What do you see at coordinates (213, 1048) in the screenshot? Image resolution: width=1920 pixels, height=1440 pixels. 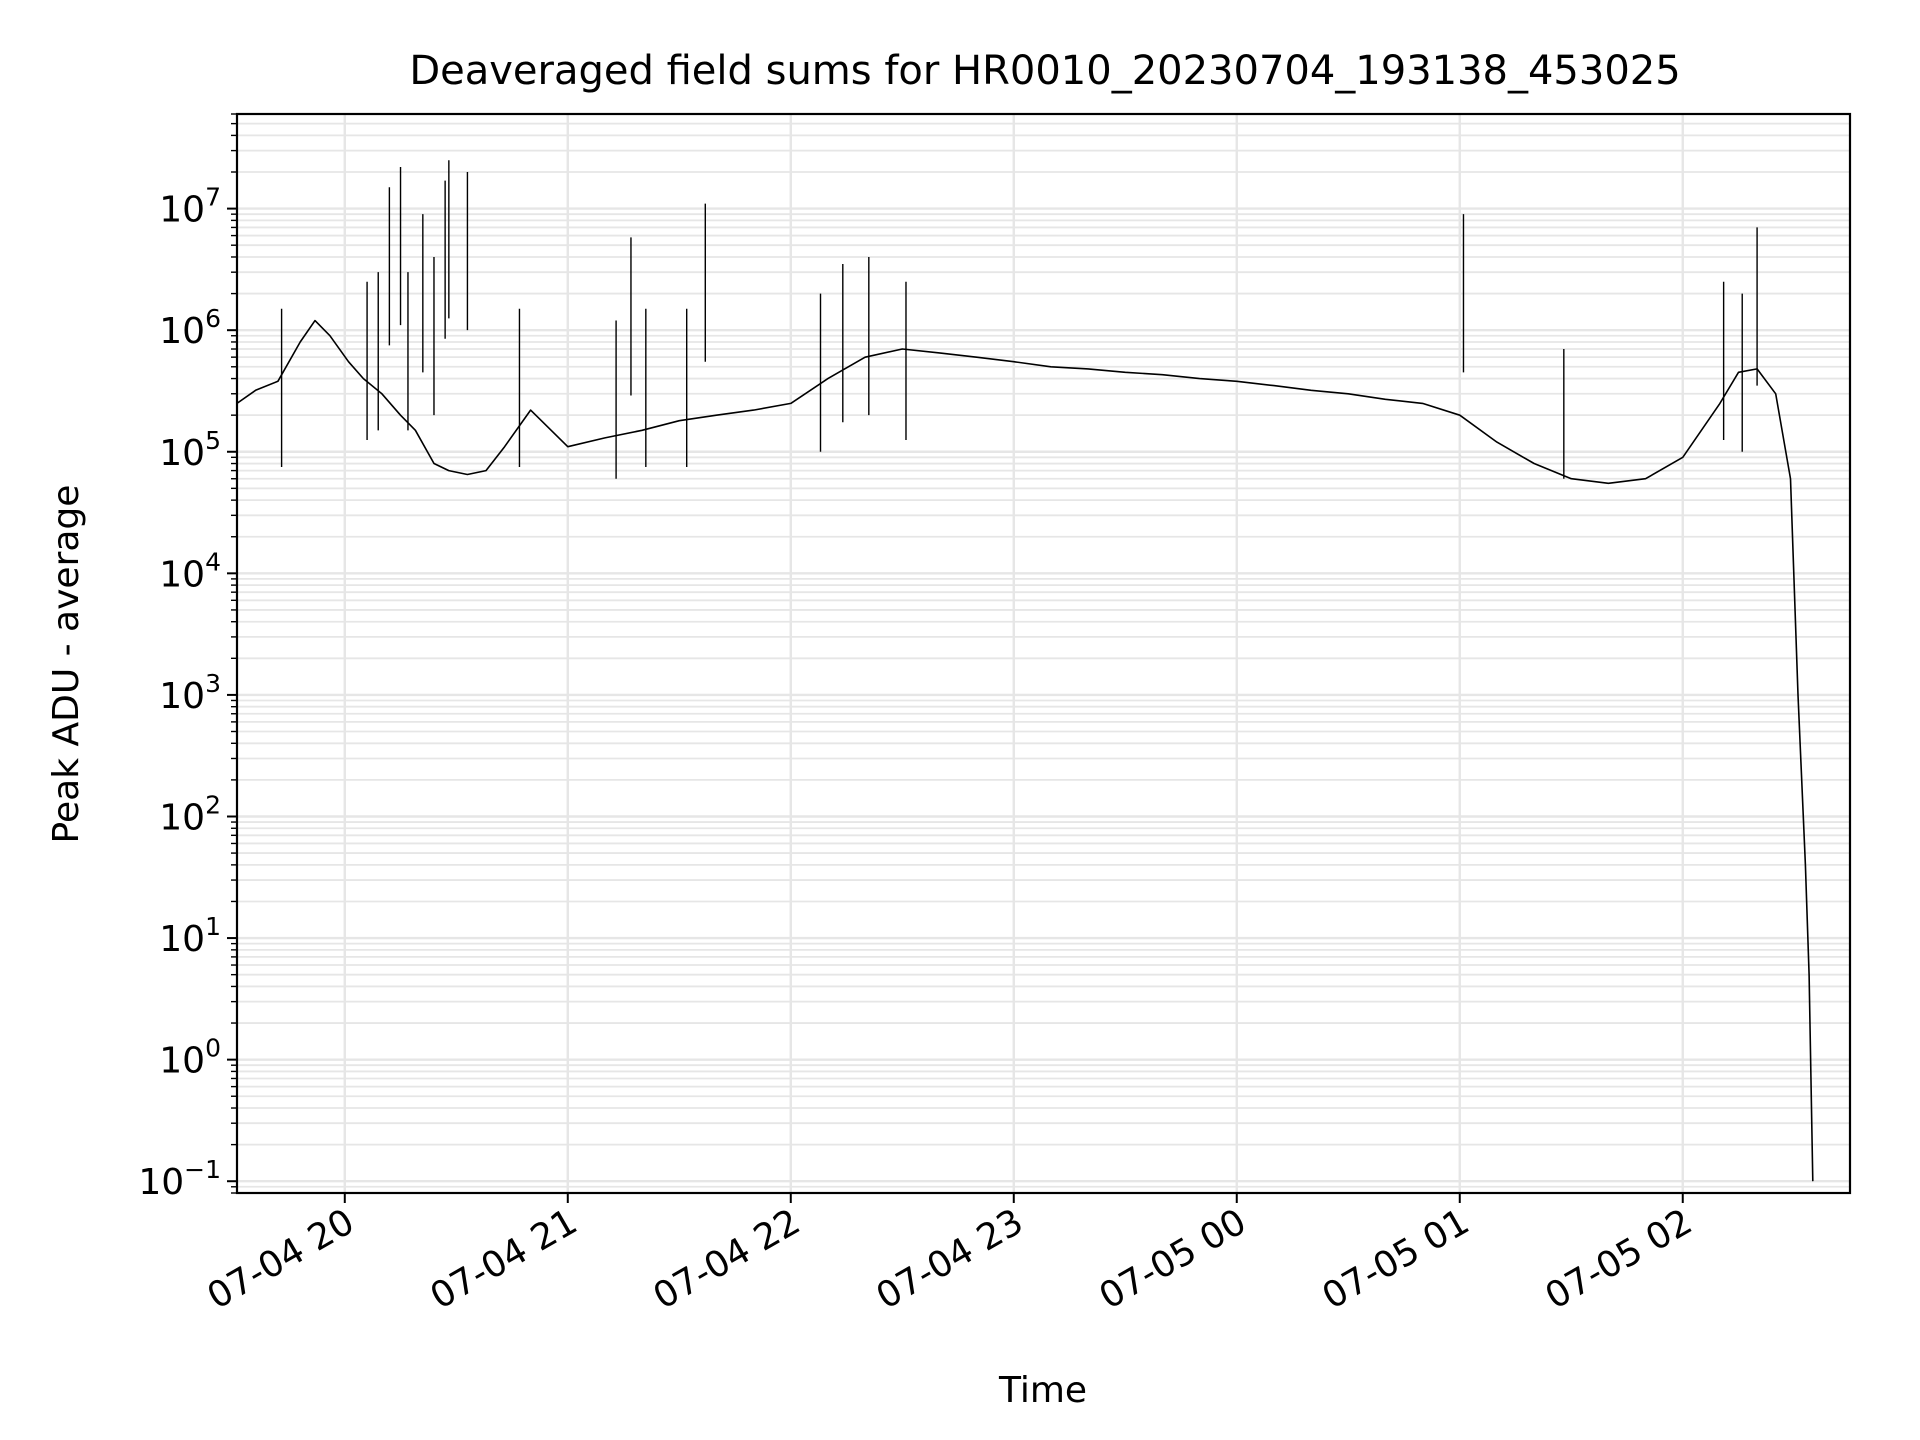 I see `y-tick-label-exponent: 0` at bounding box center [213, 1048].